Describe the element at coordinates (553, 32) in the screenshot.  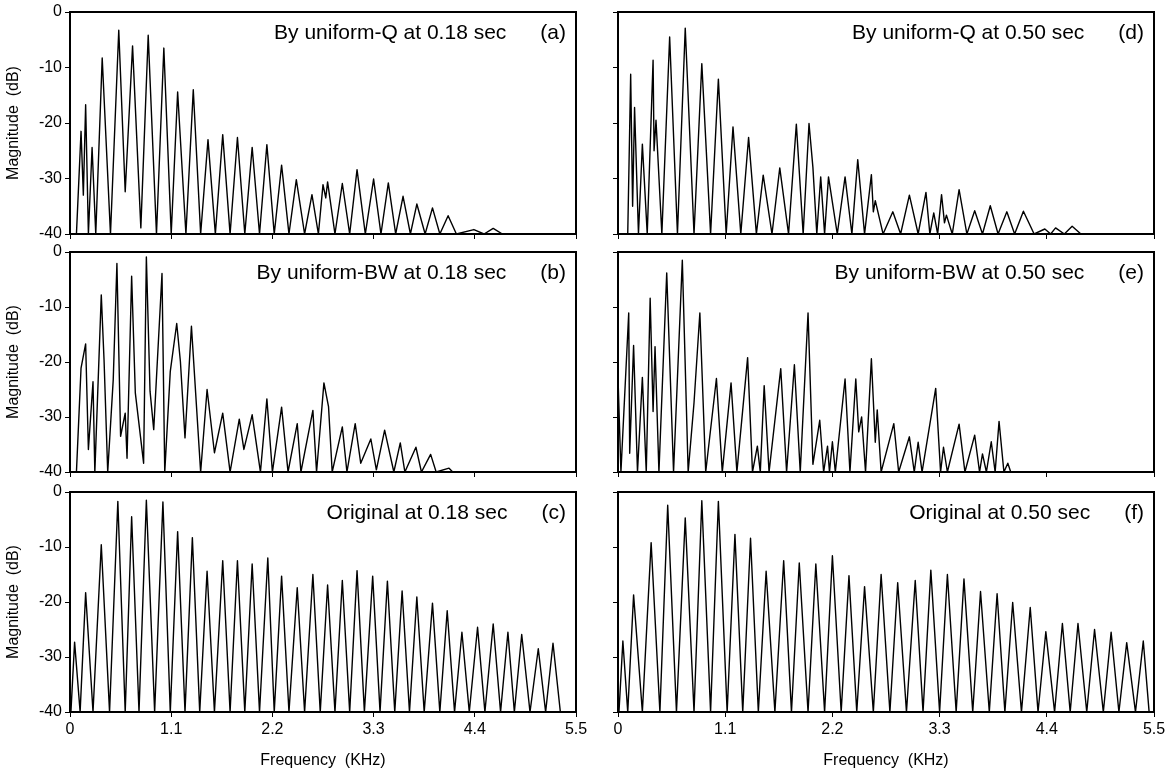
I see `annotation: (a)` at that location.